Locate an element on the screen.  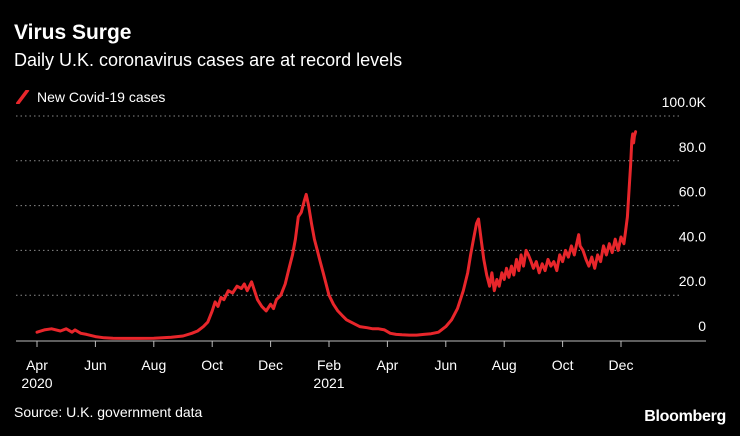
x-tick-label-6: Apr is located at coordinates (388, 365).